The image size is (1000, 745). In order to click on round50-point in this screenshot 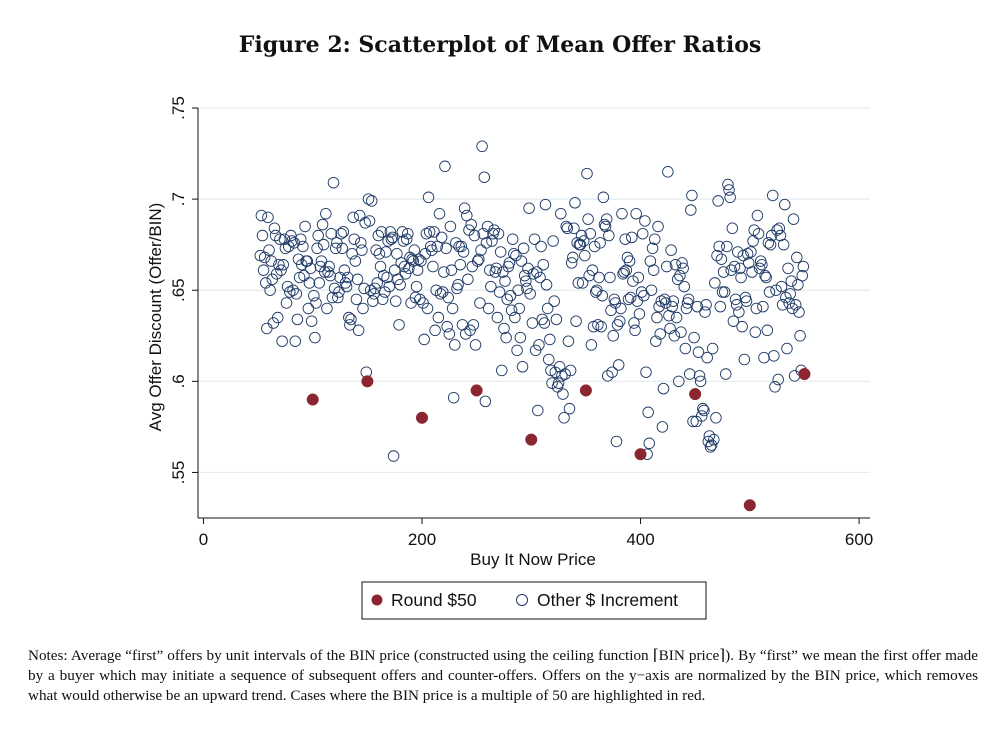, I will do `click(367, 381)`.